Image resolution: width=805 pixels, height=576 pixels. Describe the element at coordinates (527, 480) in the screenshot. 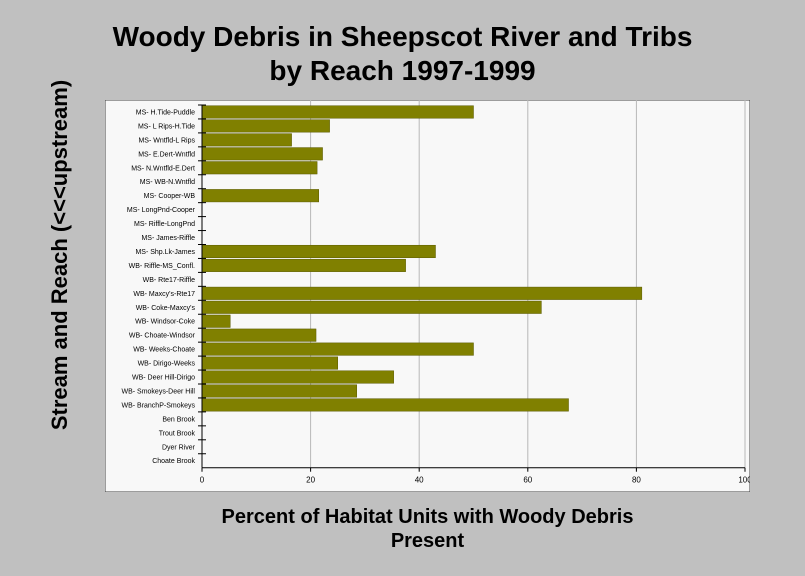

I see `x-tick-label: 60` at that location.